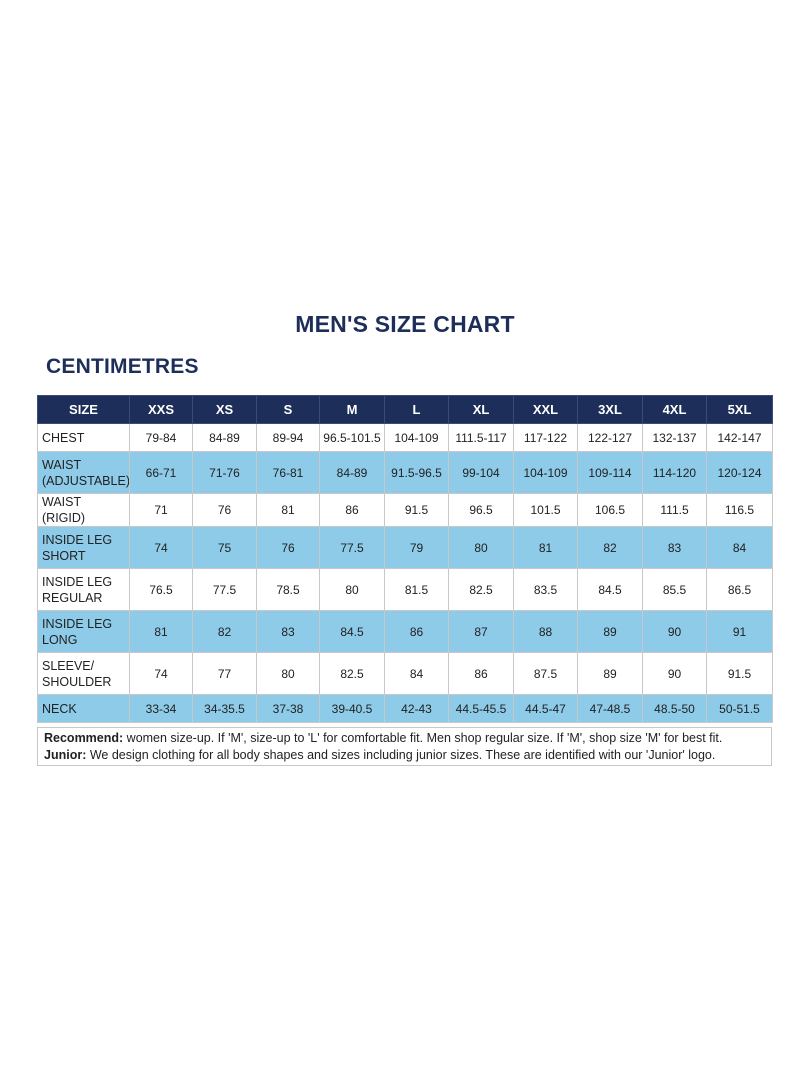 The image size is (810, 1080). What do you see at coordinates (481, 409) in the screenshot?
I see `header-xl: XL` at bounding box center [481, 409].